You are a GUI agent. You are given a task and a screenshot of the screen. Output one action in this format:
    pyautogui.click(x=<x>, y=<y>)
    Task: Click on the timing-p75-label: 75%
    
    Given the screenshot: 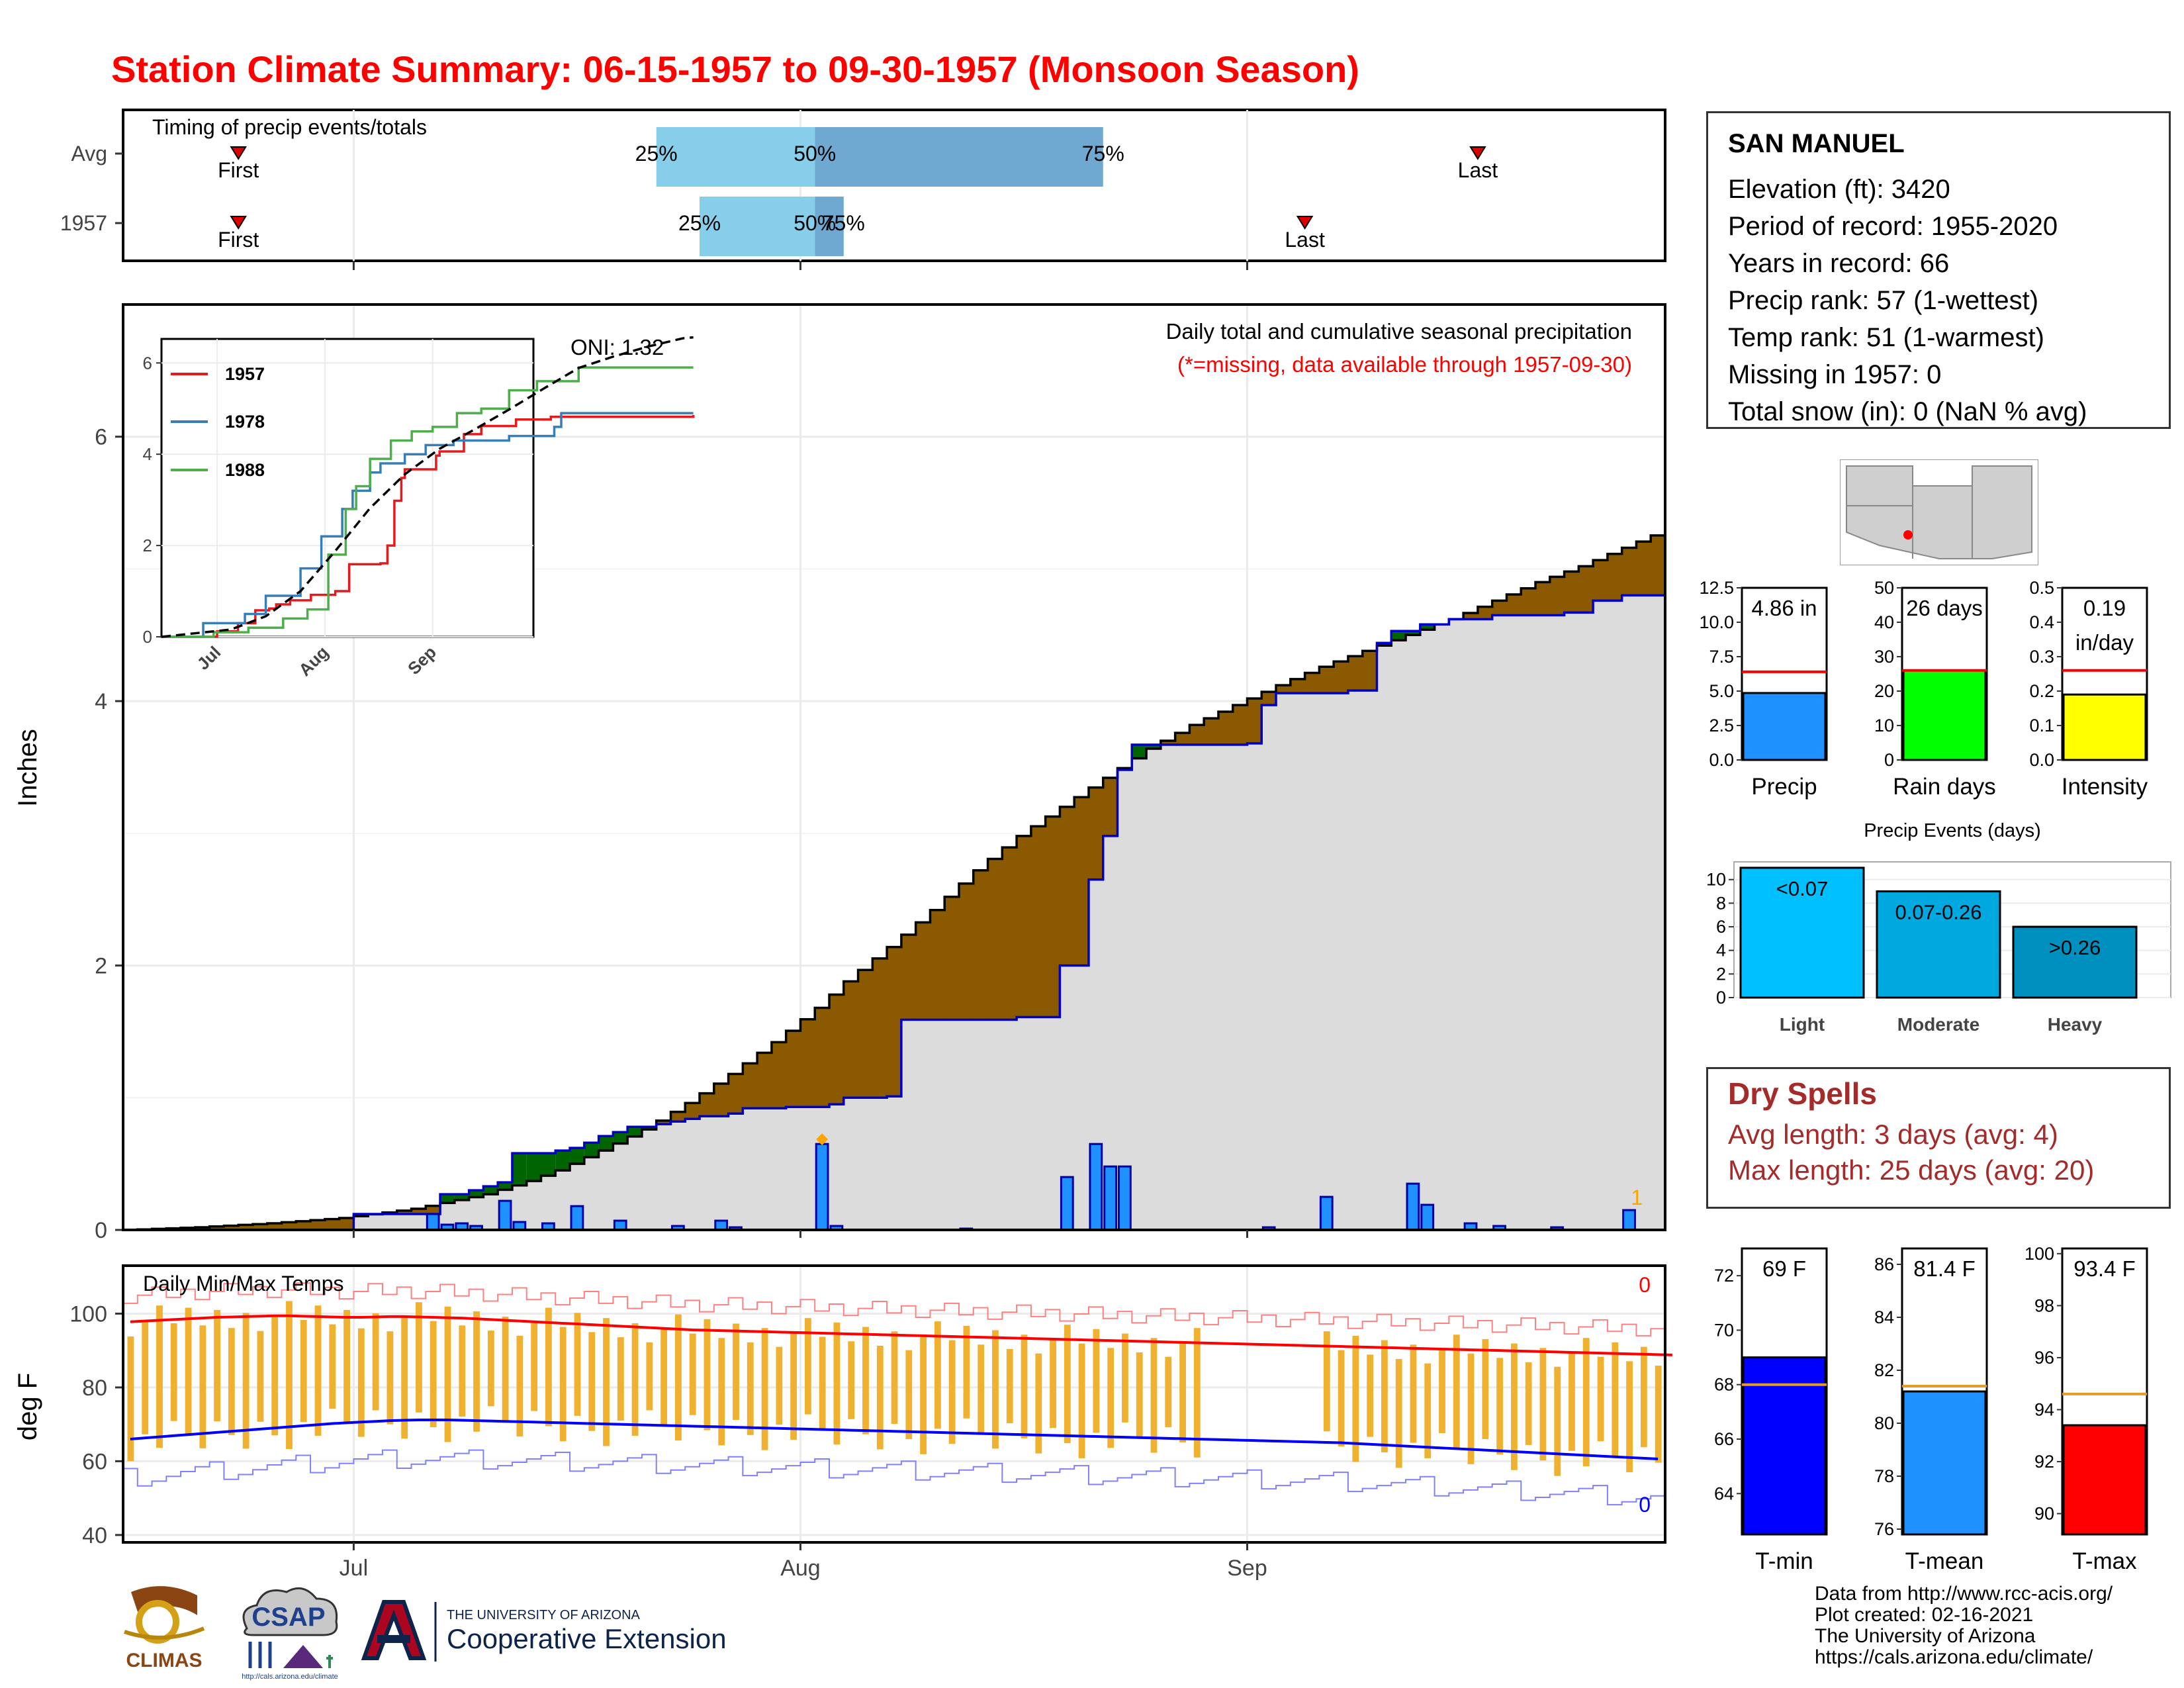 What is the action you would take?
    pyautogui.click(x=1103, y=153)
    